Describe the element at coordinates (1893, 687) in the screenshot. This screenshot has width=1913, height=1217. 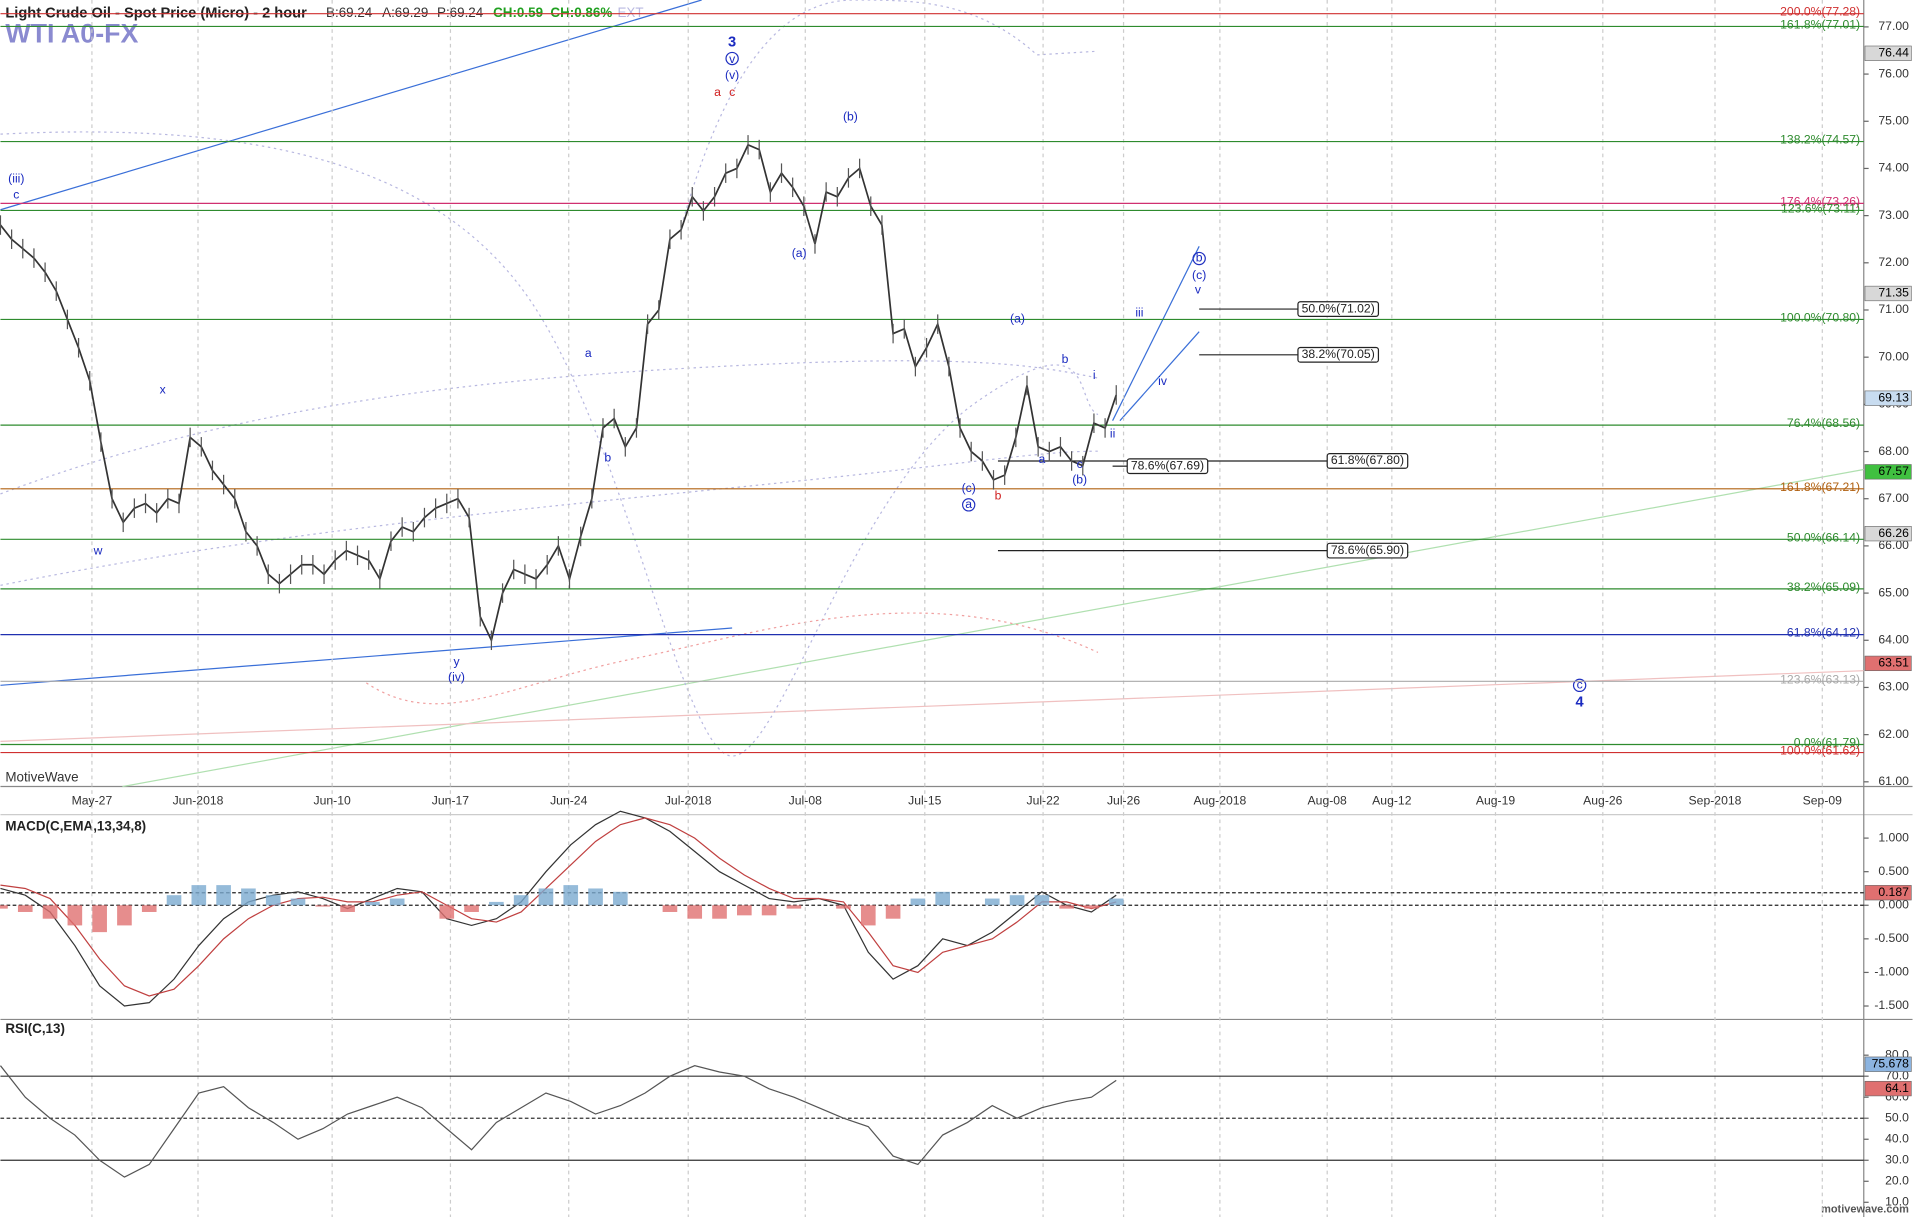
I see `y-tick-label: 63.00` at that location.